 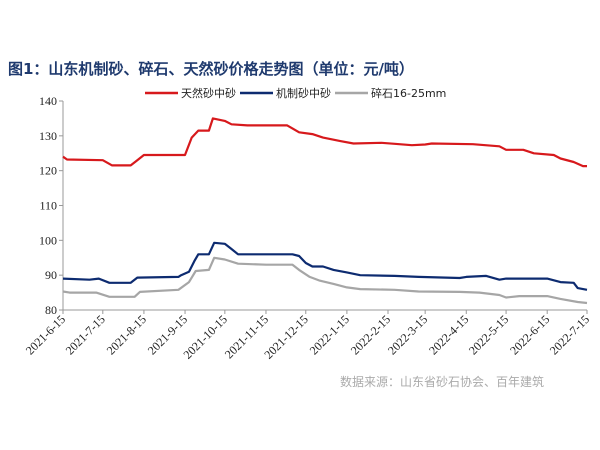 I want to click on x-tick-label: 2022-3-15, so click(x=407, y=334).